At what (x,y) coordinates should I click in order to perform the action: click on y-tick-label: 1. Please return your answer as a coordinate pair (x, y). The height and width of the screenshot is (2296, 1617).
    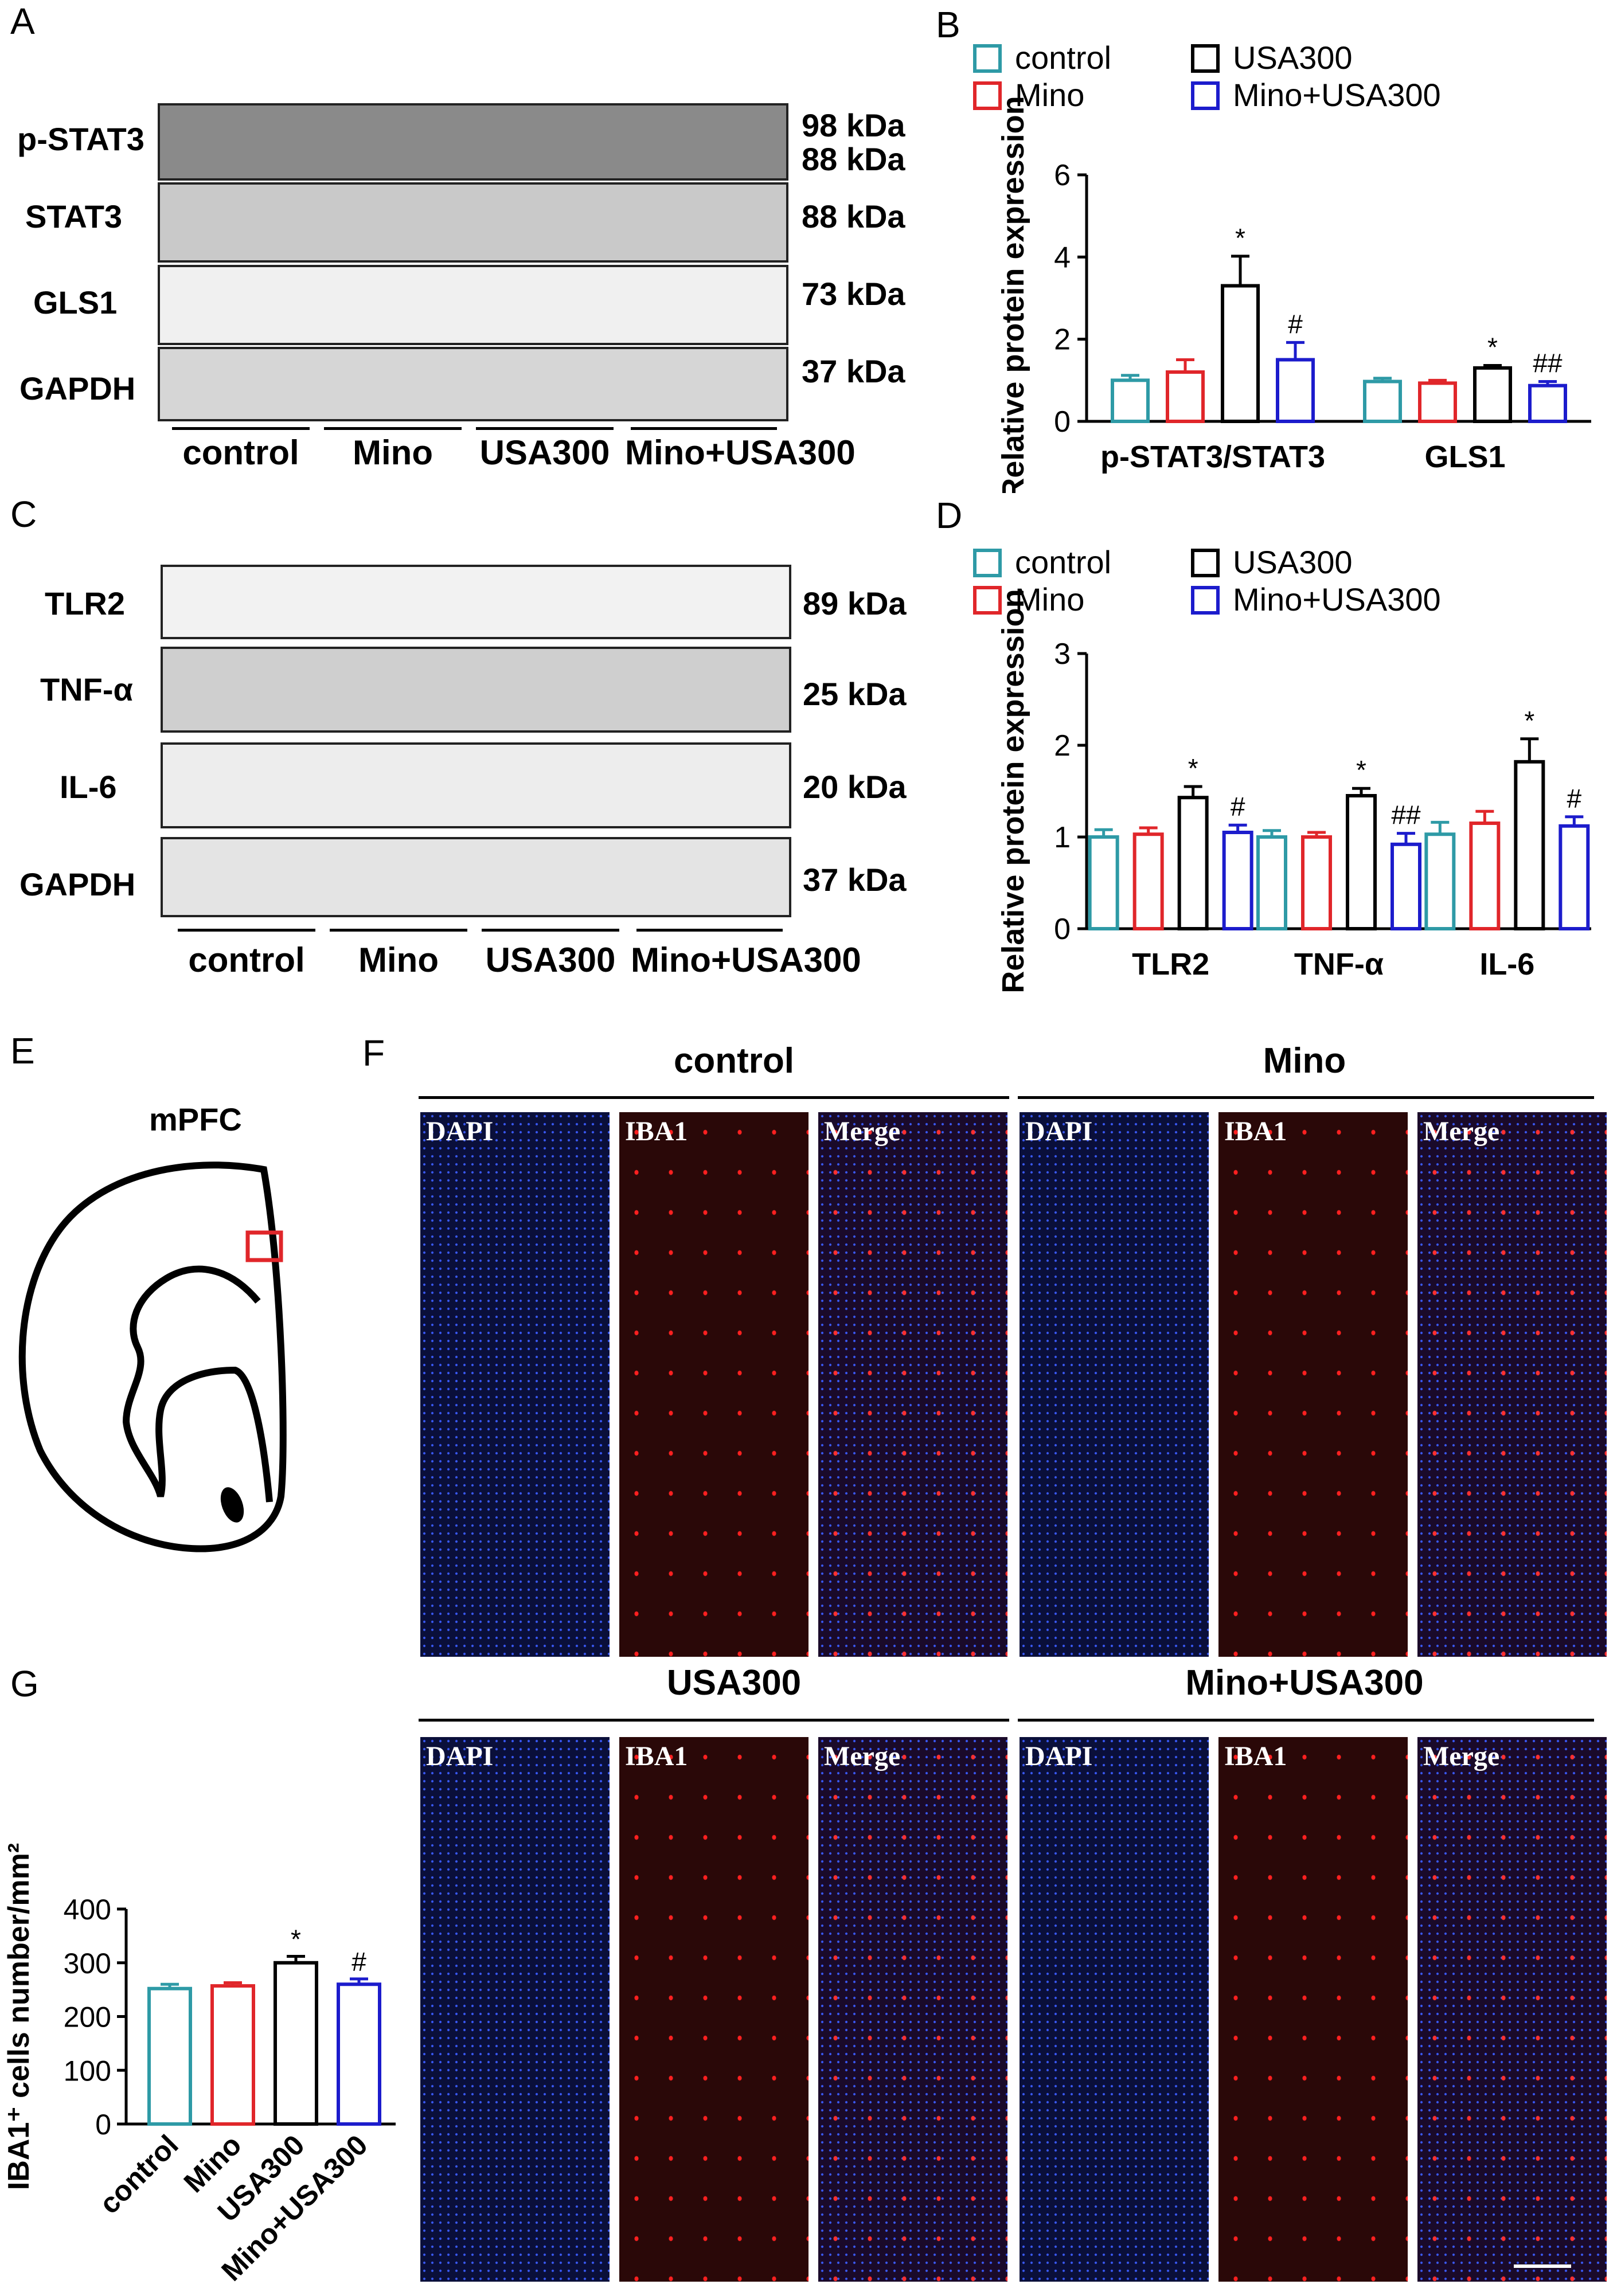
    Looking at the image, I should click on (1062, 837).